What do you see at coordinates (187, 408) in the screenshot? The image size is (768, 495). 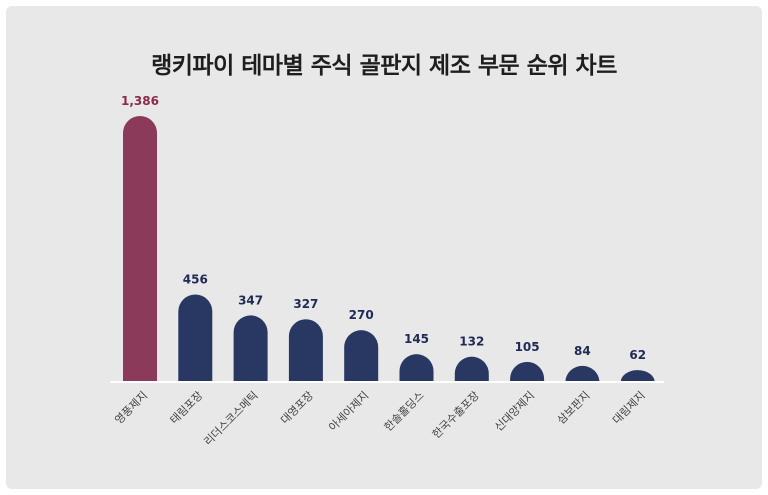 I see `category-label-2: 태림포장` at bounding box center [187, 408].